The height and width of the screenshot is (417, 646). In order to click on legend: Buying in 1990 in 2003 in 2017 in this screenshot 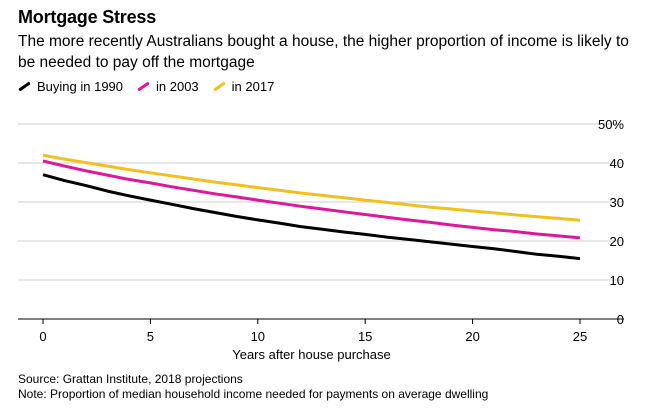, I will do `click(153, 86)`.